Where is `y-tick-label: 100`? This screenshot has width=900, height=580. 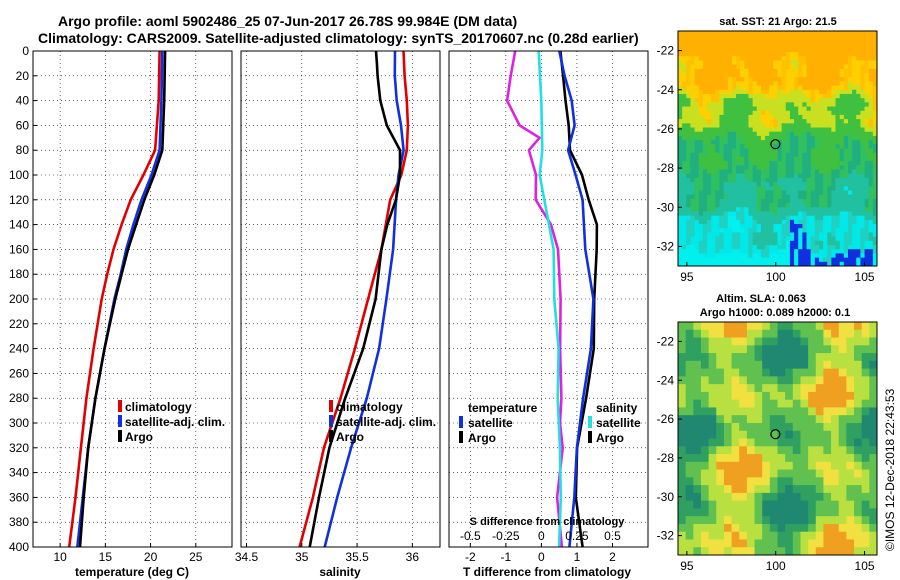
y-tick-label: 100 is located at coordinates (19, 175).